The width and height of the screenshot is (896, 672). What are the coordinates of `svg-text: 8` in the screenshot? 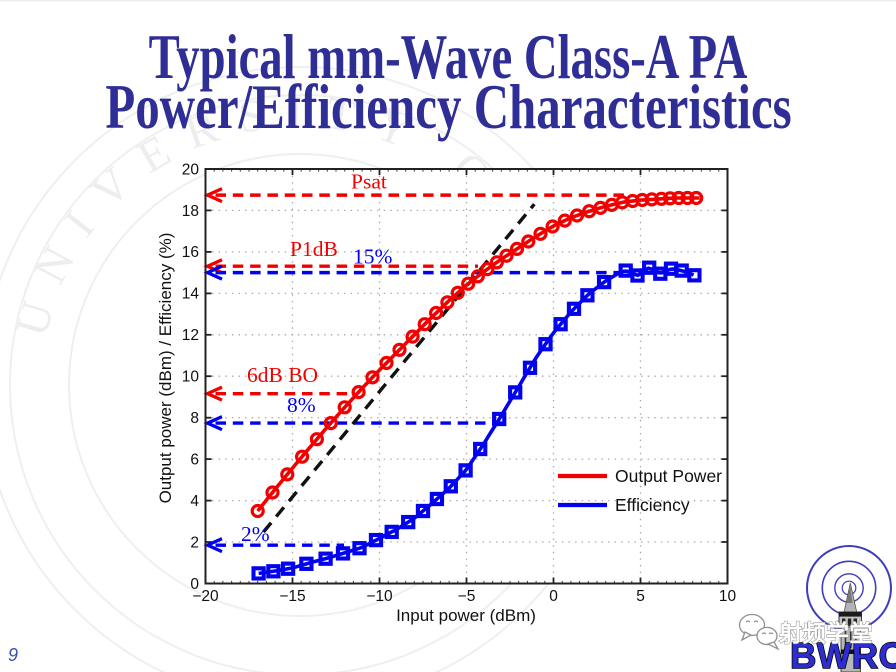 It's located at (194, 418).